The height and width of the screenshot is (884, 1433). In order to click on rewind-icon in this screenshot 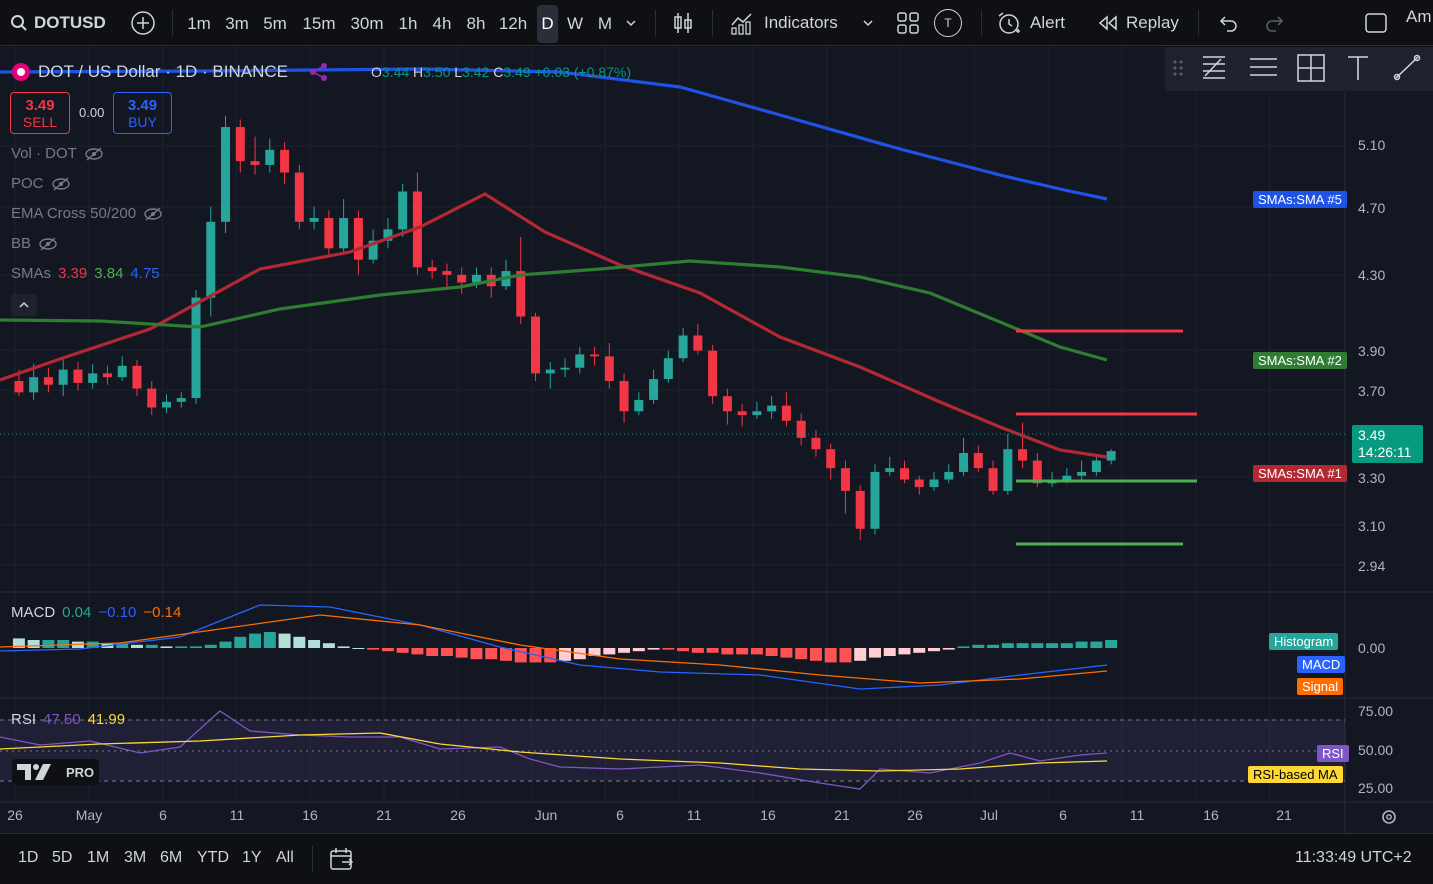, I will do `click(1107, 23)`.